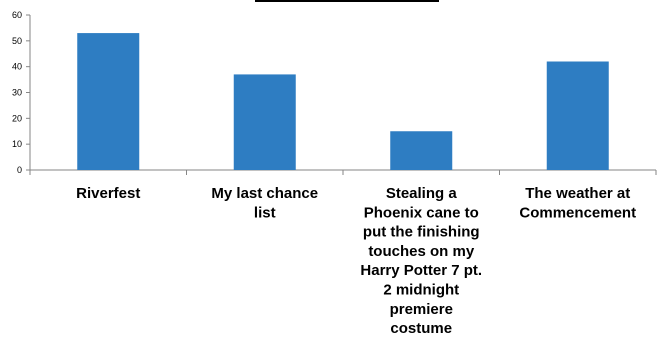  Describe the element at coordinates (421, 290) in the screenshot. I see `x-category-label-line: 2 midnight` at that location.